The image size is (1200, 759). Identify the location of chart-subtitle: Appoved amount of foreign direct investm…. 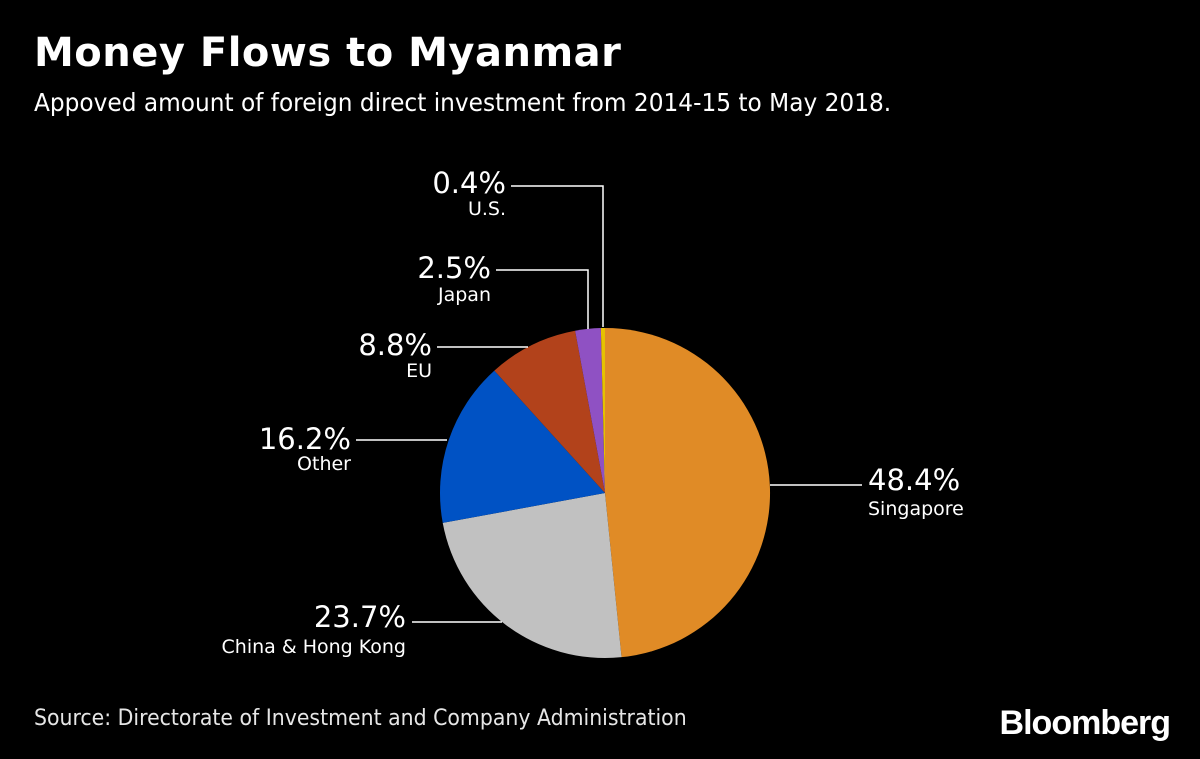
(463, 102).